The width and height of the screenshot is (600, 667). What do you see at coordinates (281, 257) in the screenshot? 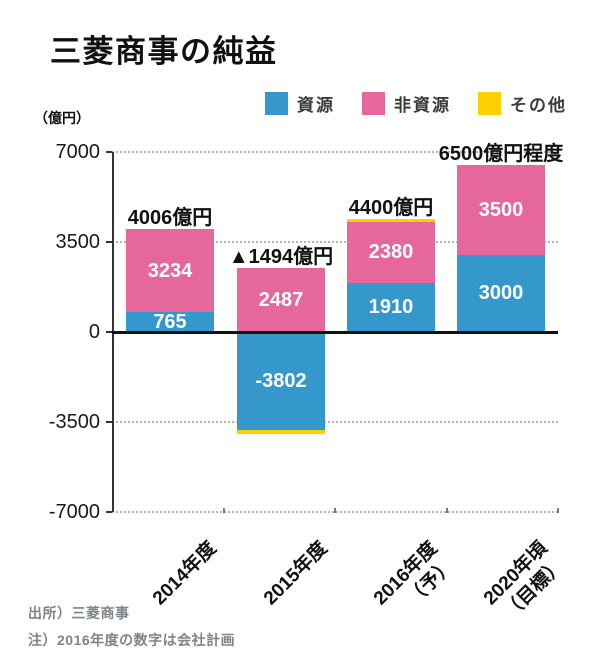
I see `bar-total-label: ▲1494億円` at bounding box center [281, 257].